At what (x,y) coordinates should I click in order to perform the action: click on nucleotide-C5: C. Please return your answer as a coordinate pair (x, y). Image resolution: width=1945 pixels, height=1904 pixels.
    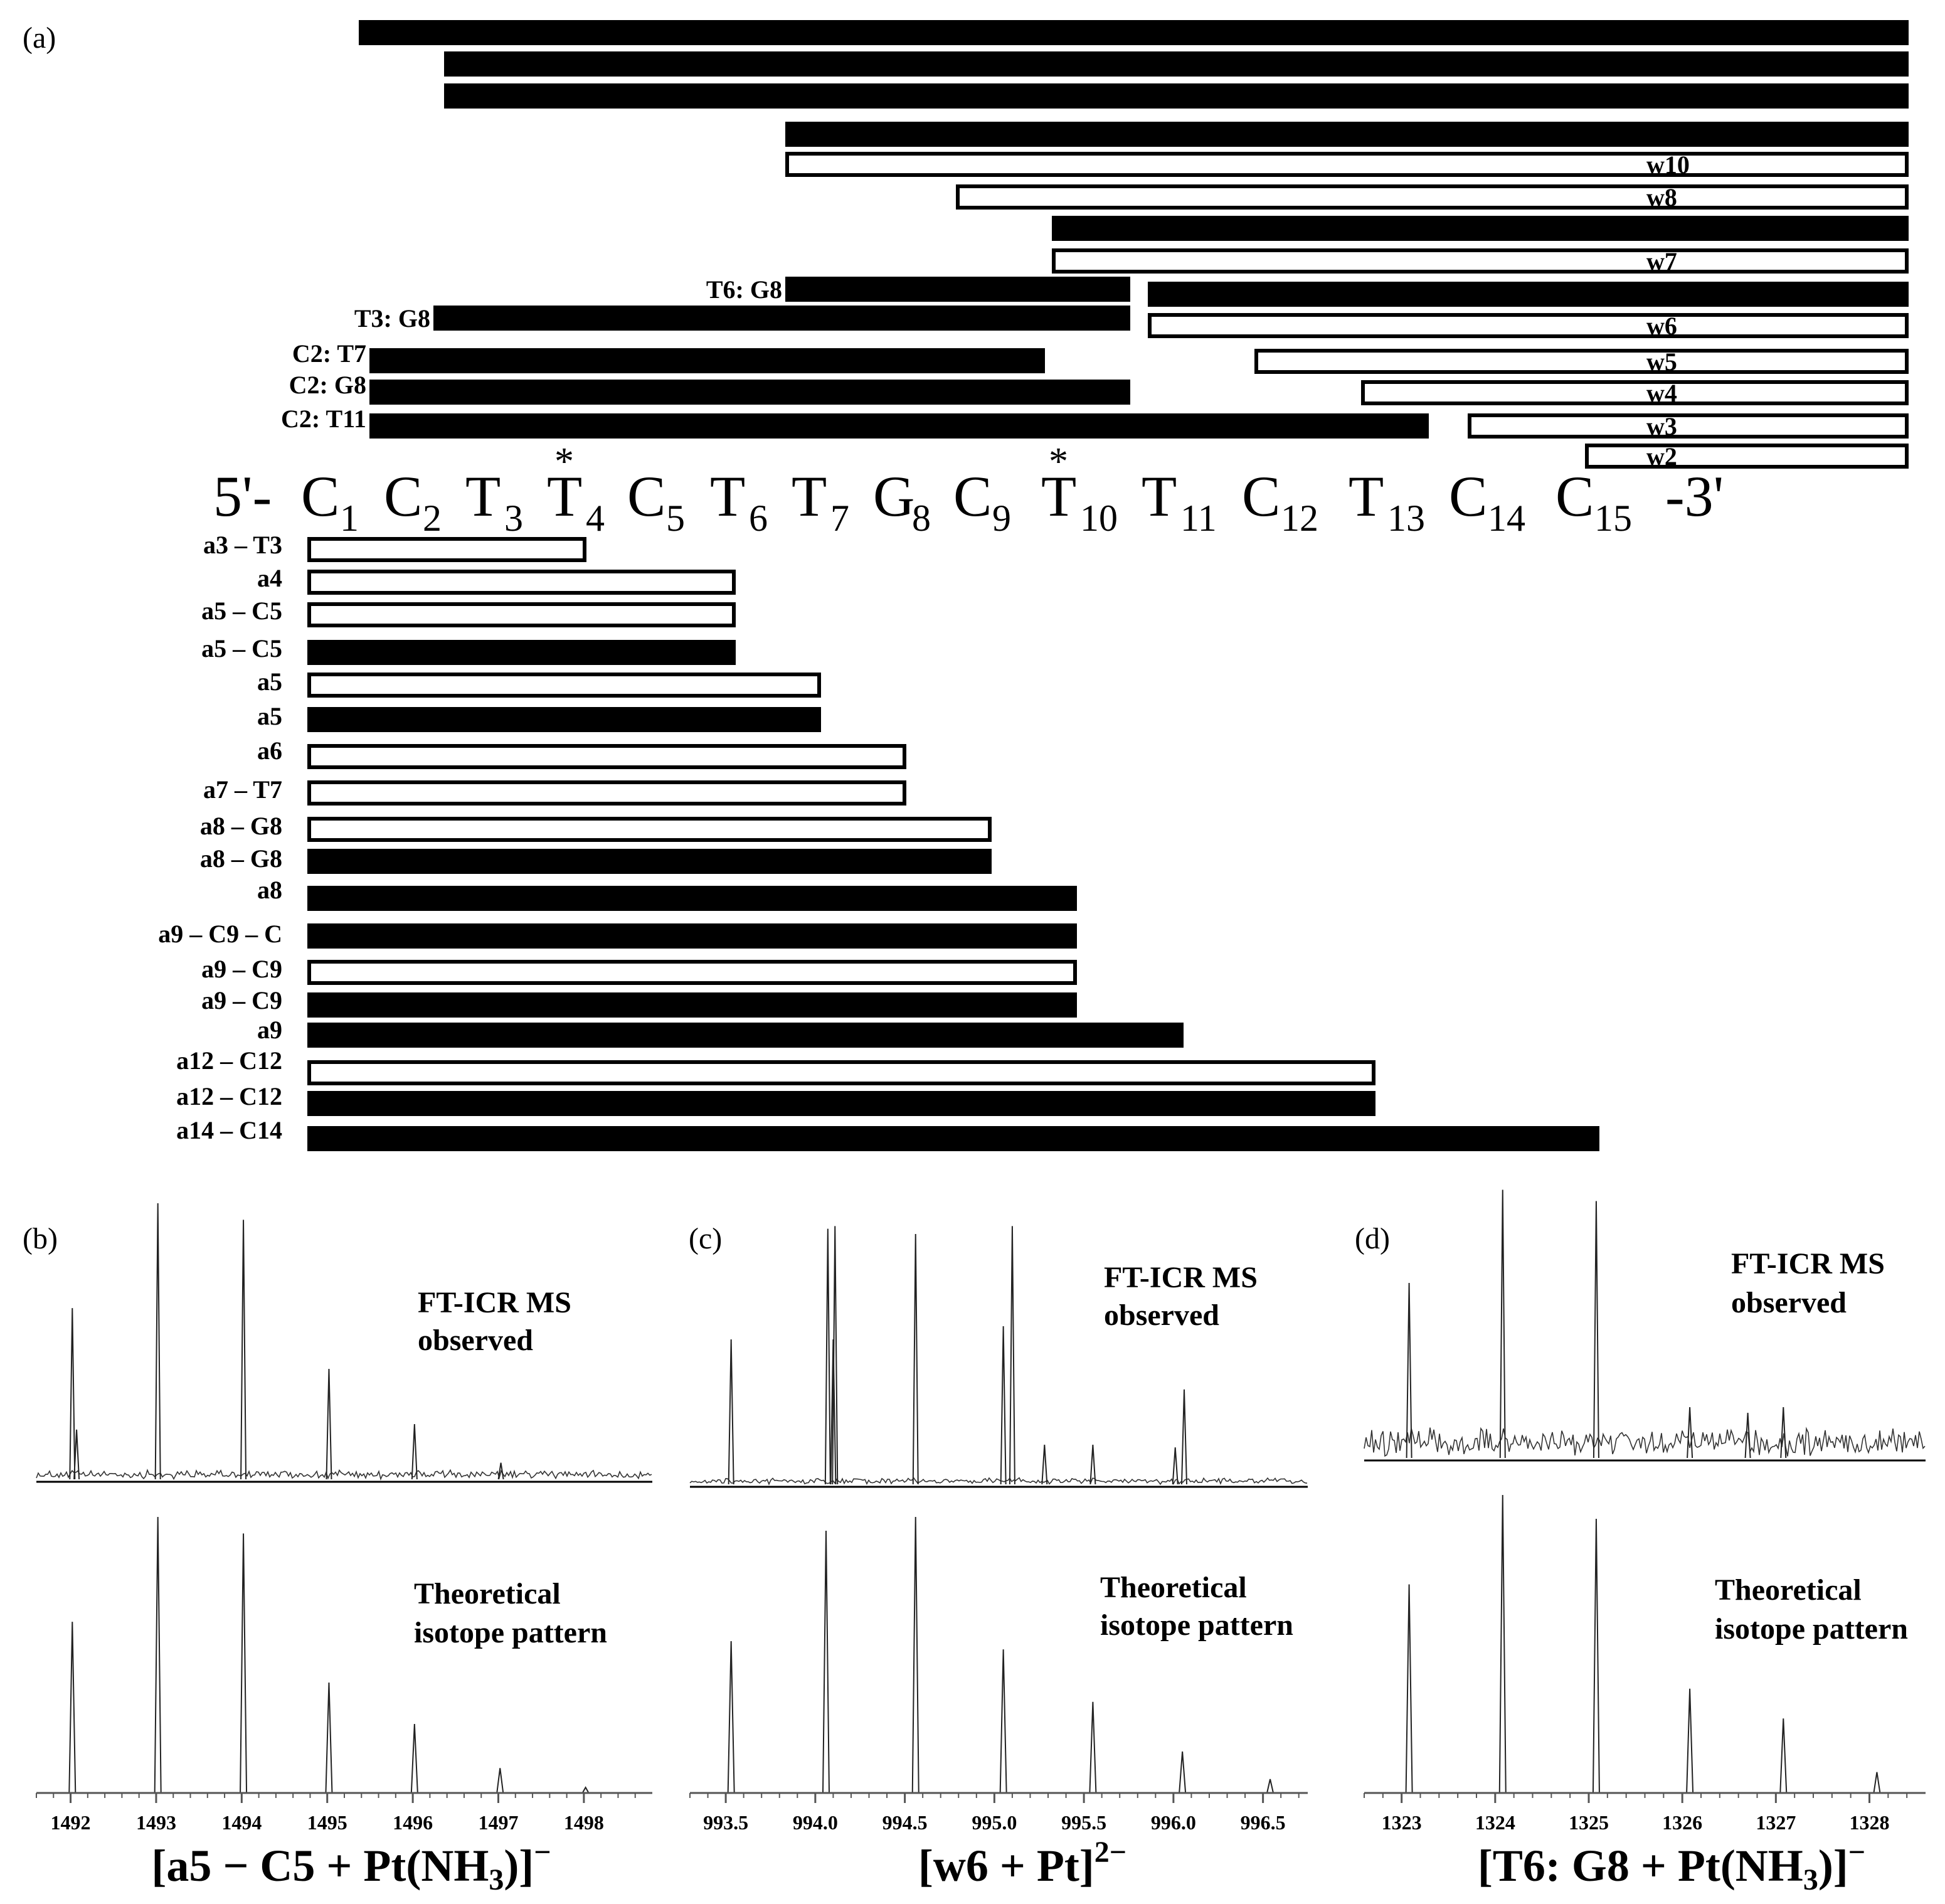
    Looking at the image, I should click on (646, 496).